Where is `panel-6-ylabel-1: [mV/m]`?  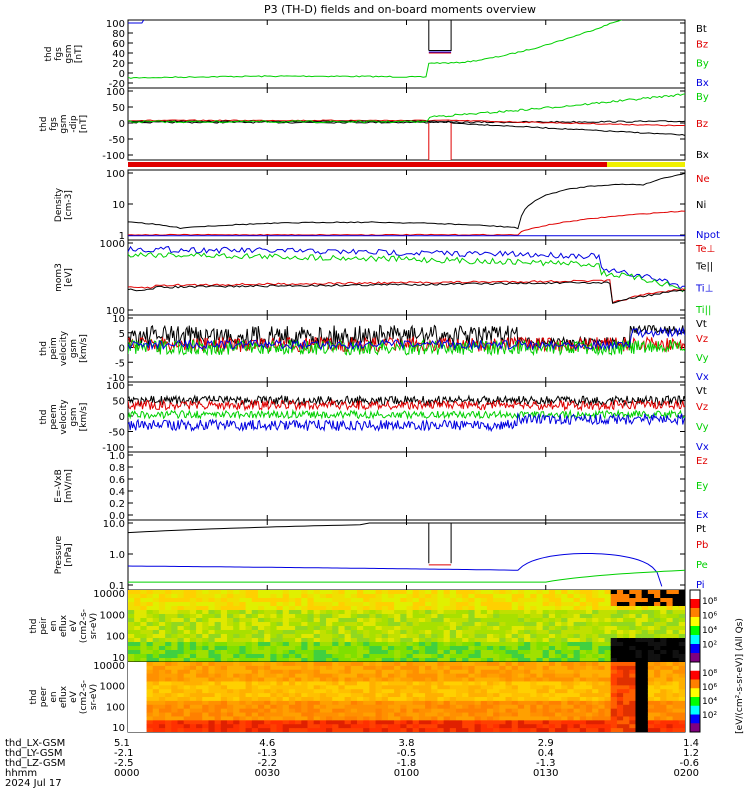
panel-6-ylabel-1: [mV/m] is located at coordinates (69, 486).